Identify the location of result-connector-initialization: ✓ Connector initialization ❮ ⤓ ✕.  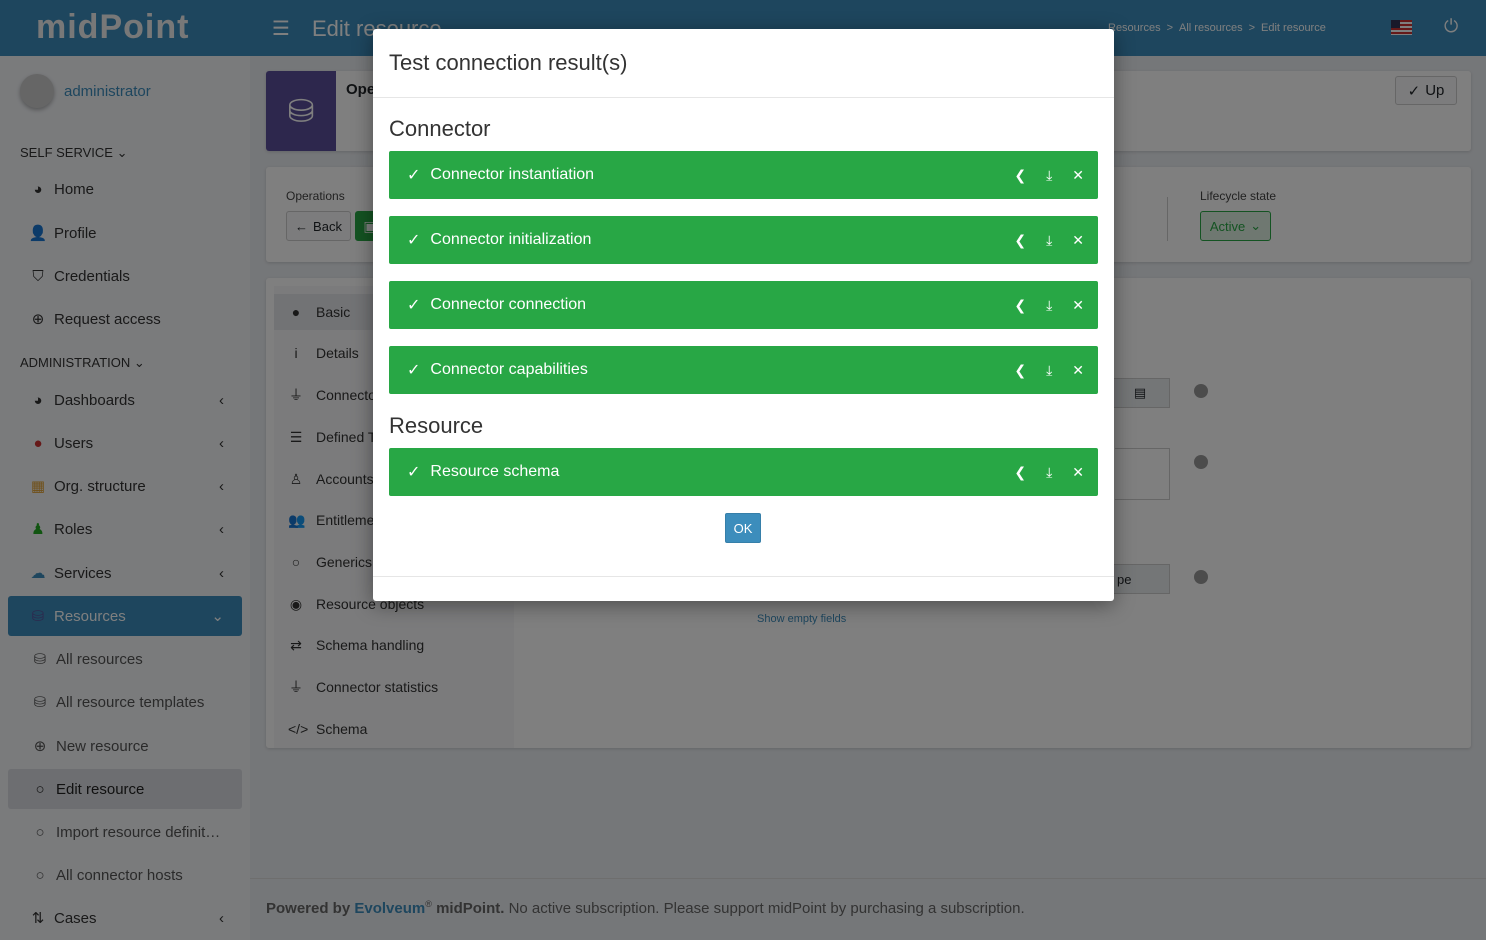
(743, 240).